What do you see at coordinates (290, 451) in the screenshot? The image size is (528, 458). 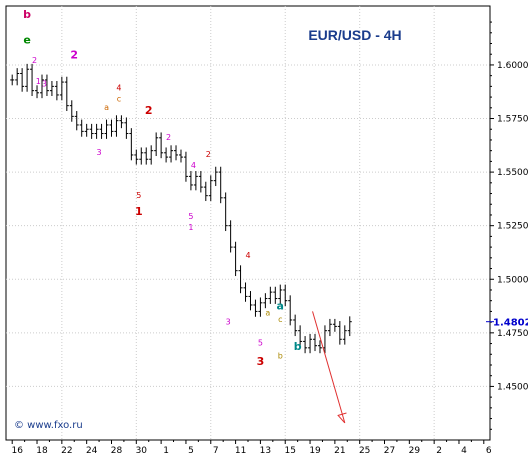 I see `x-tick-label: 15` at bounding box center [290, 451].